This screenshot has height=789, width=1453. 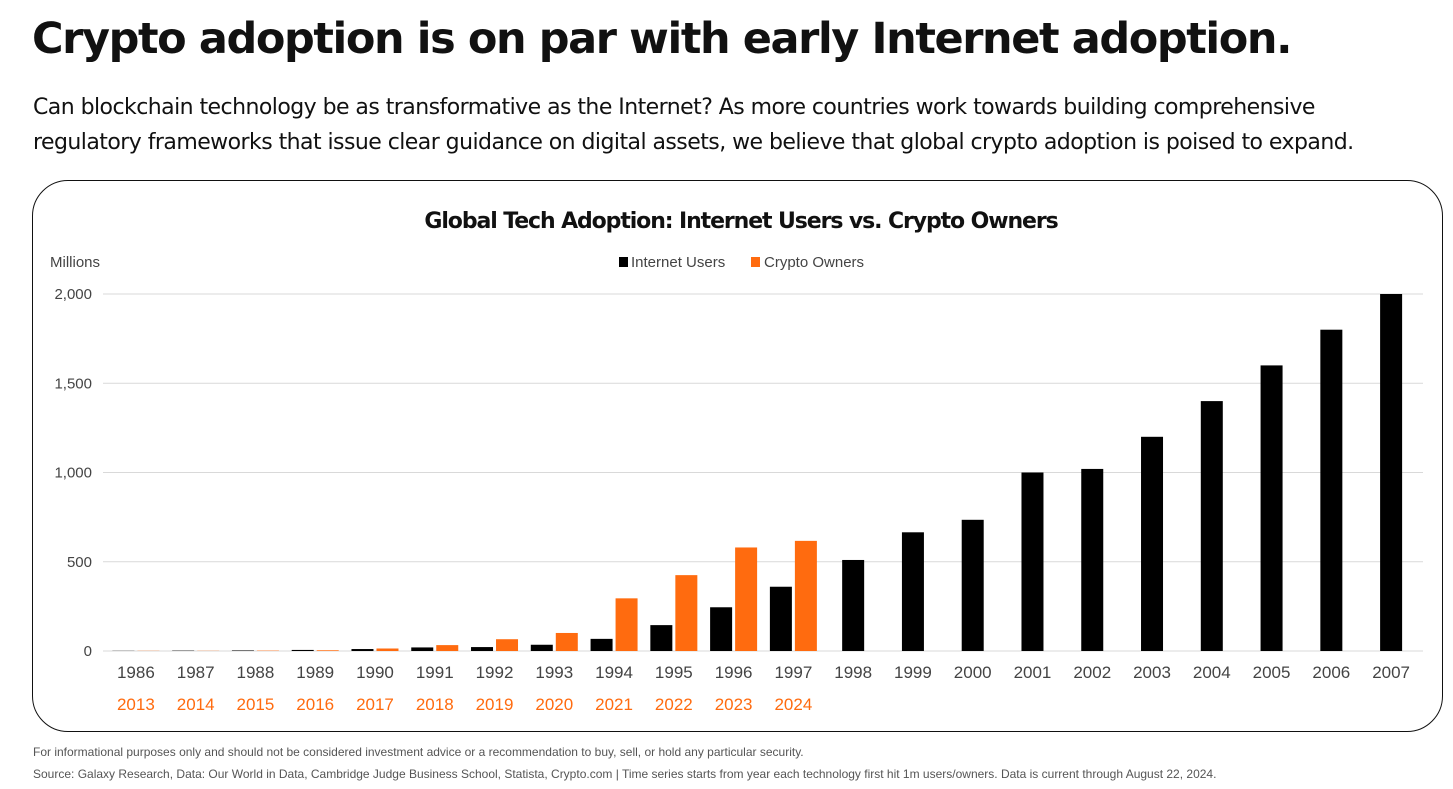 I want to click on legend-label-crypto-owners: Crypto Owners, so click(x=814, y=262).